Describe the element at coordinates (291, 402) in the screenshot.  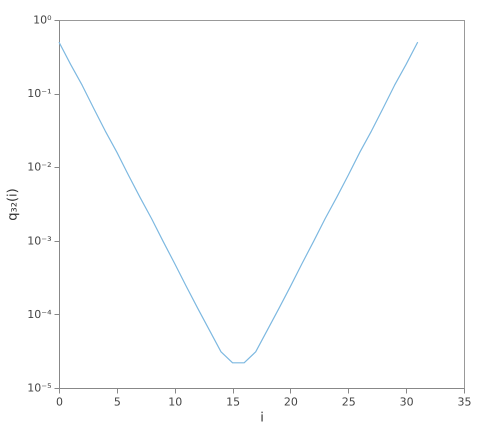
I see `x-tick-label: 20` at that location.